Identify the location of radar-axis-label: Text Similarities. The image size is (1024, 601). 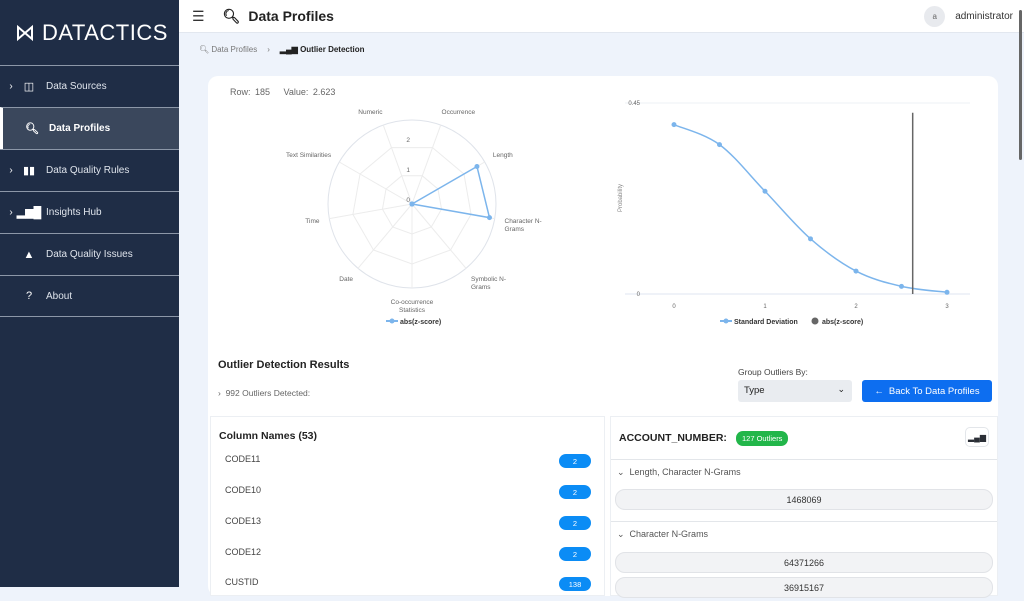
(309, 155).